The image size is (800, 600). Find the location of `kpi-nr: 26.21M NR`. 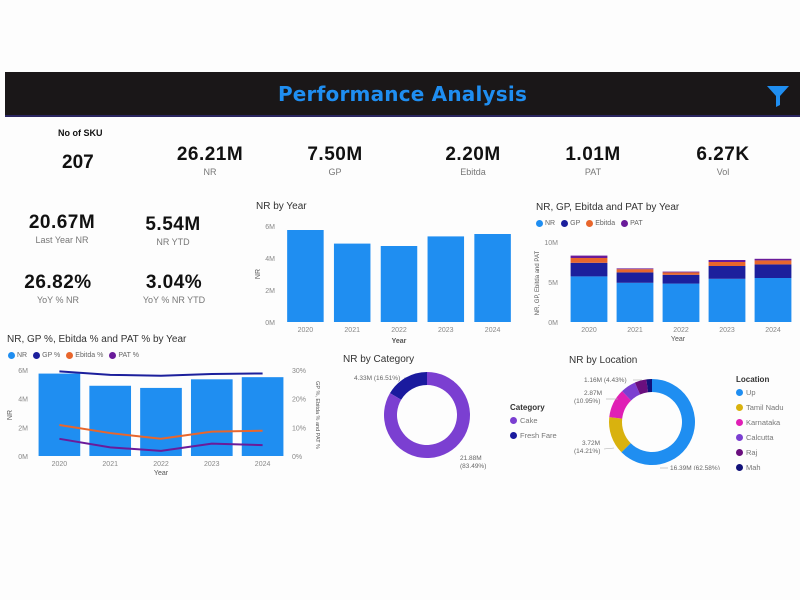

kpi-nr: 26.21M NR is located at coordinates (210, 160).